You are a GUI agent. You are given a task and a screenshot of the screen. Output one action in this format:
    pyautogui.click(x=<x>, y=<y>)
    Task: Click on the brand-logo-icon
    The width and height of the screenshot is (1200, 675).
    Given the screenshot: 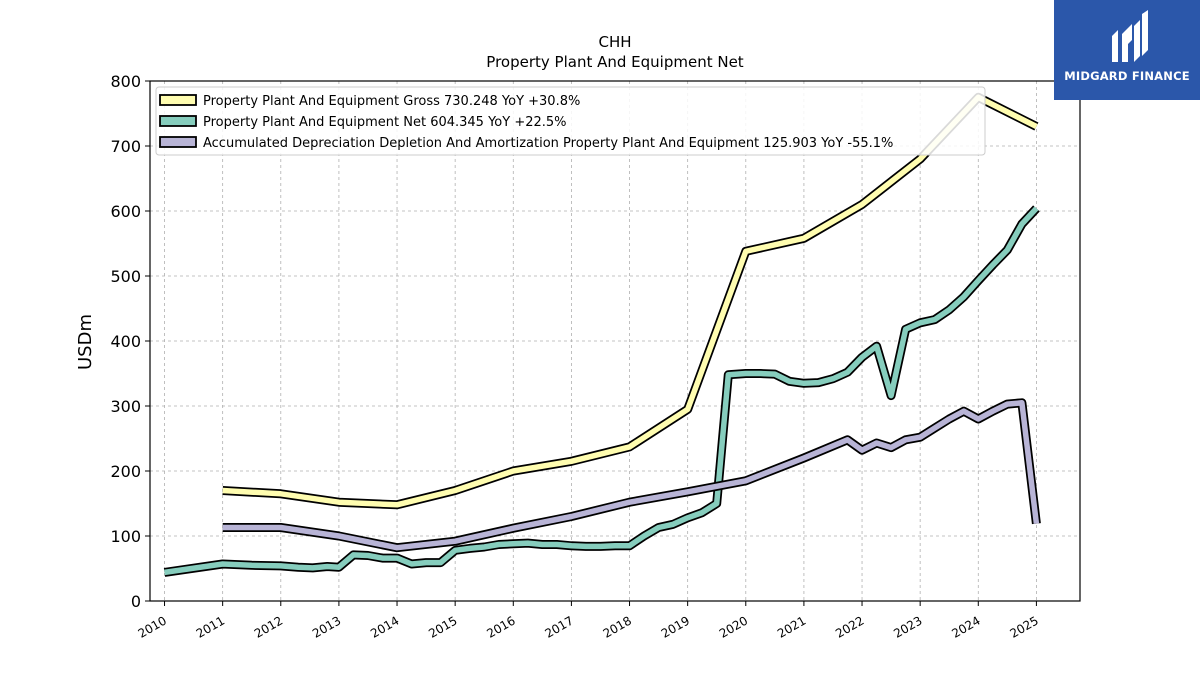 What is the action you would take?
    pyautogui.click(x=1130, y=36)
    